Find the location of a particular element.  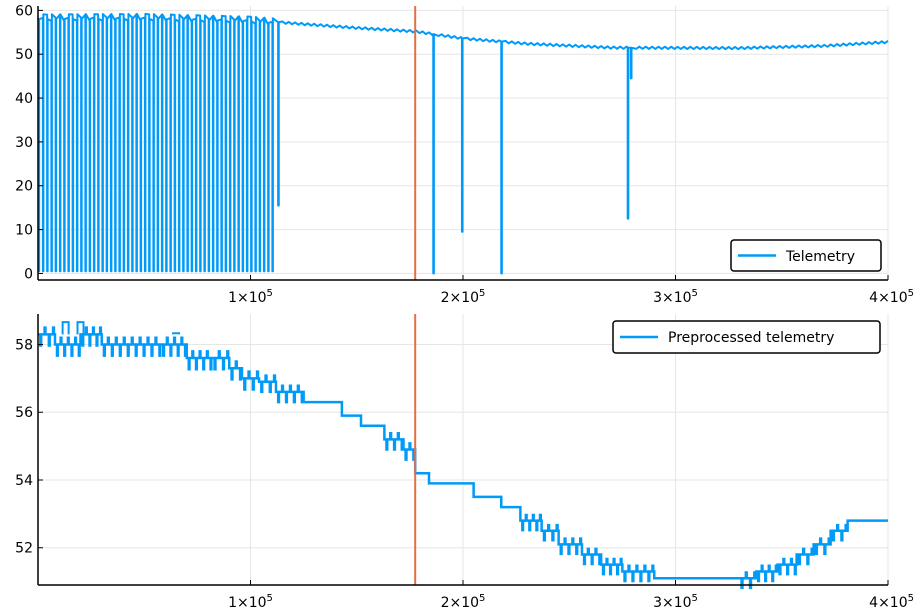

y-tick-label: 30 is located at coordinates (24, 143).